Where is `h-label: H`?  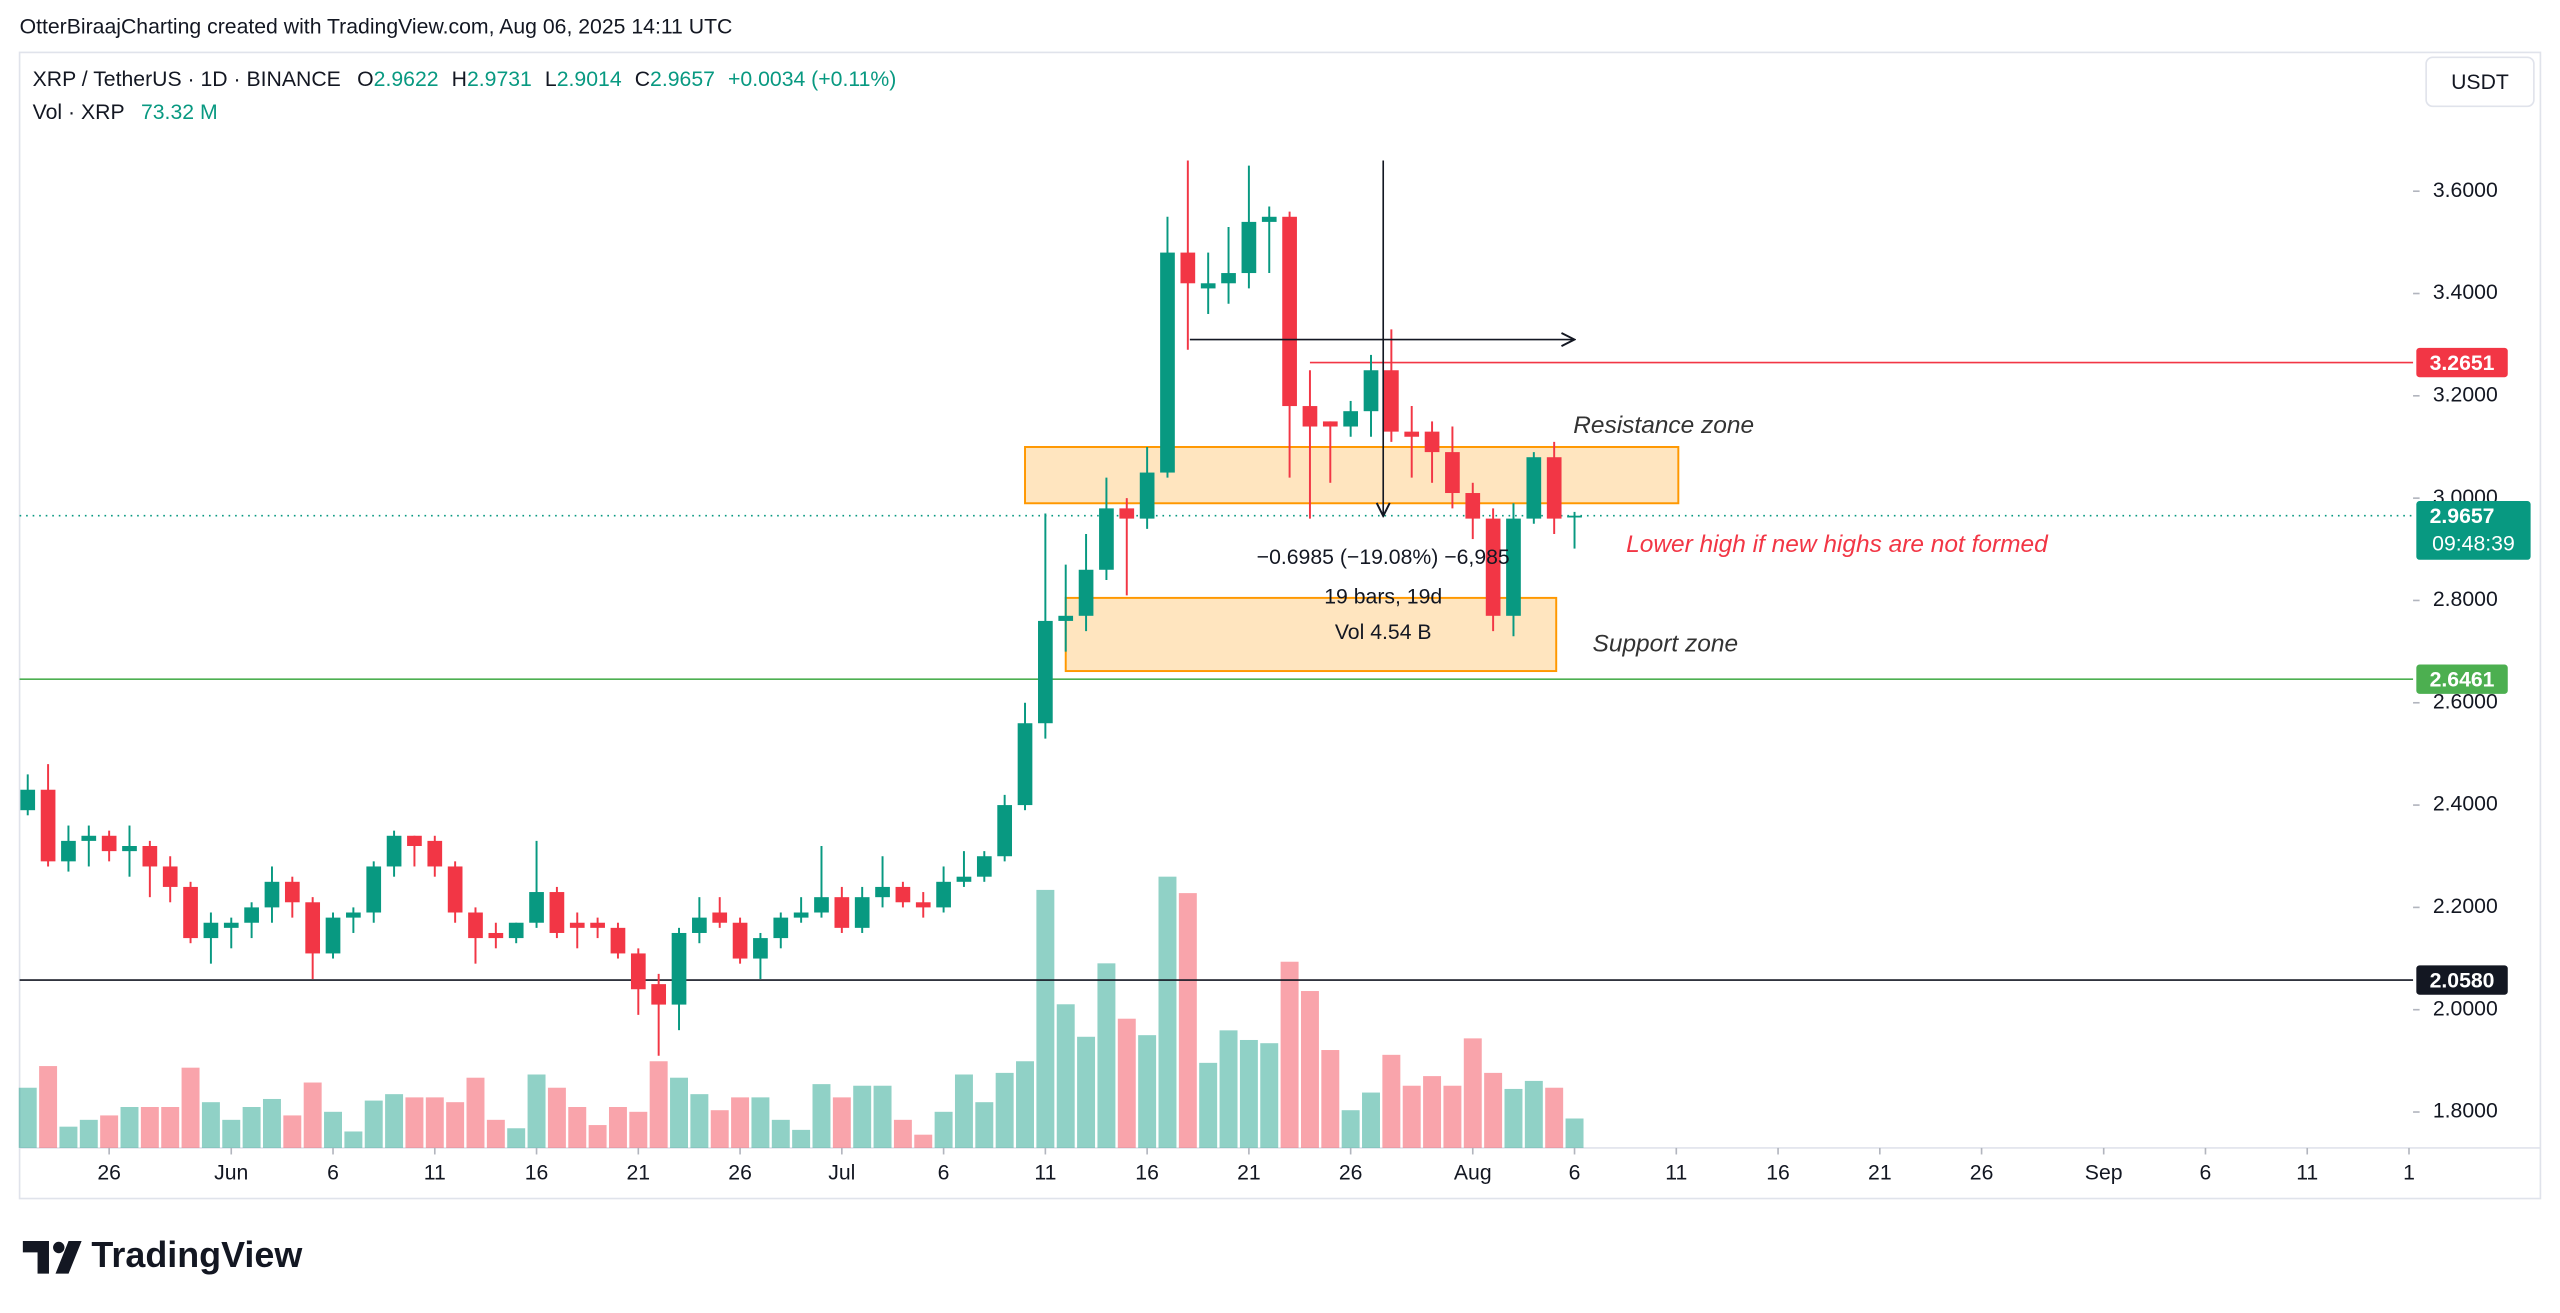
h-label: H is located at coordinates (459, 79).